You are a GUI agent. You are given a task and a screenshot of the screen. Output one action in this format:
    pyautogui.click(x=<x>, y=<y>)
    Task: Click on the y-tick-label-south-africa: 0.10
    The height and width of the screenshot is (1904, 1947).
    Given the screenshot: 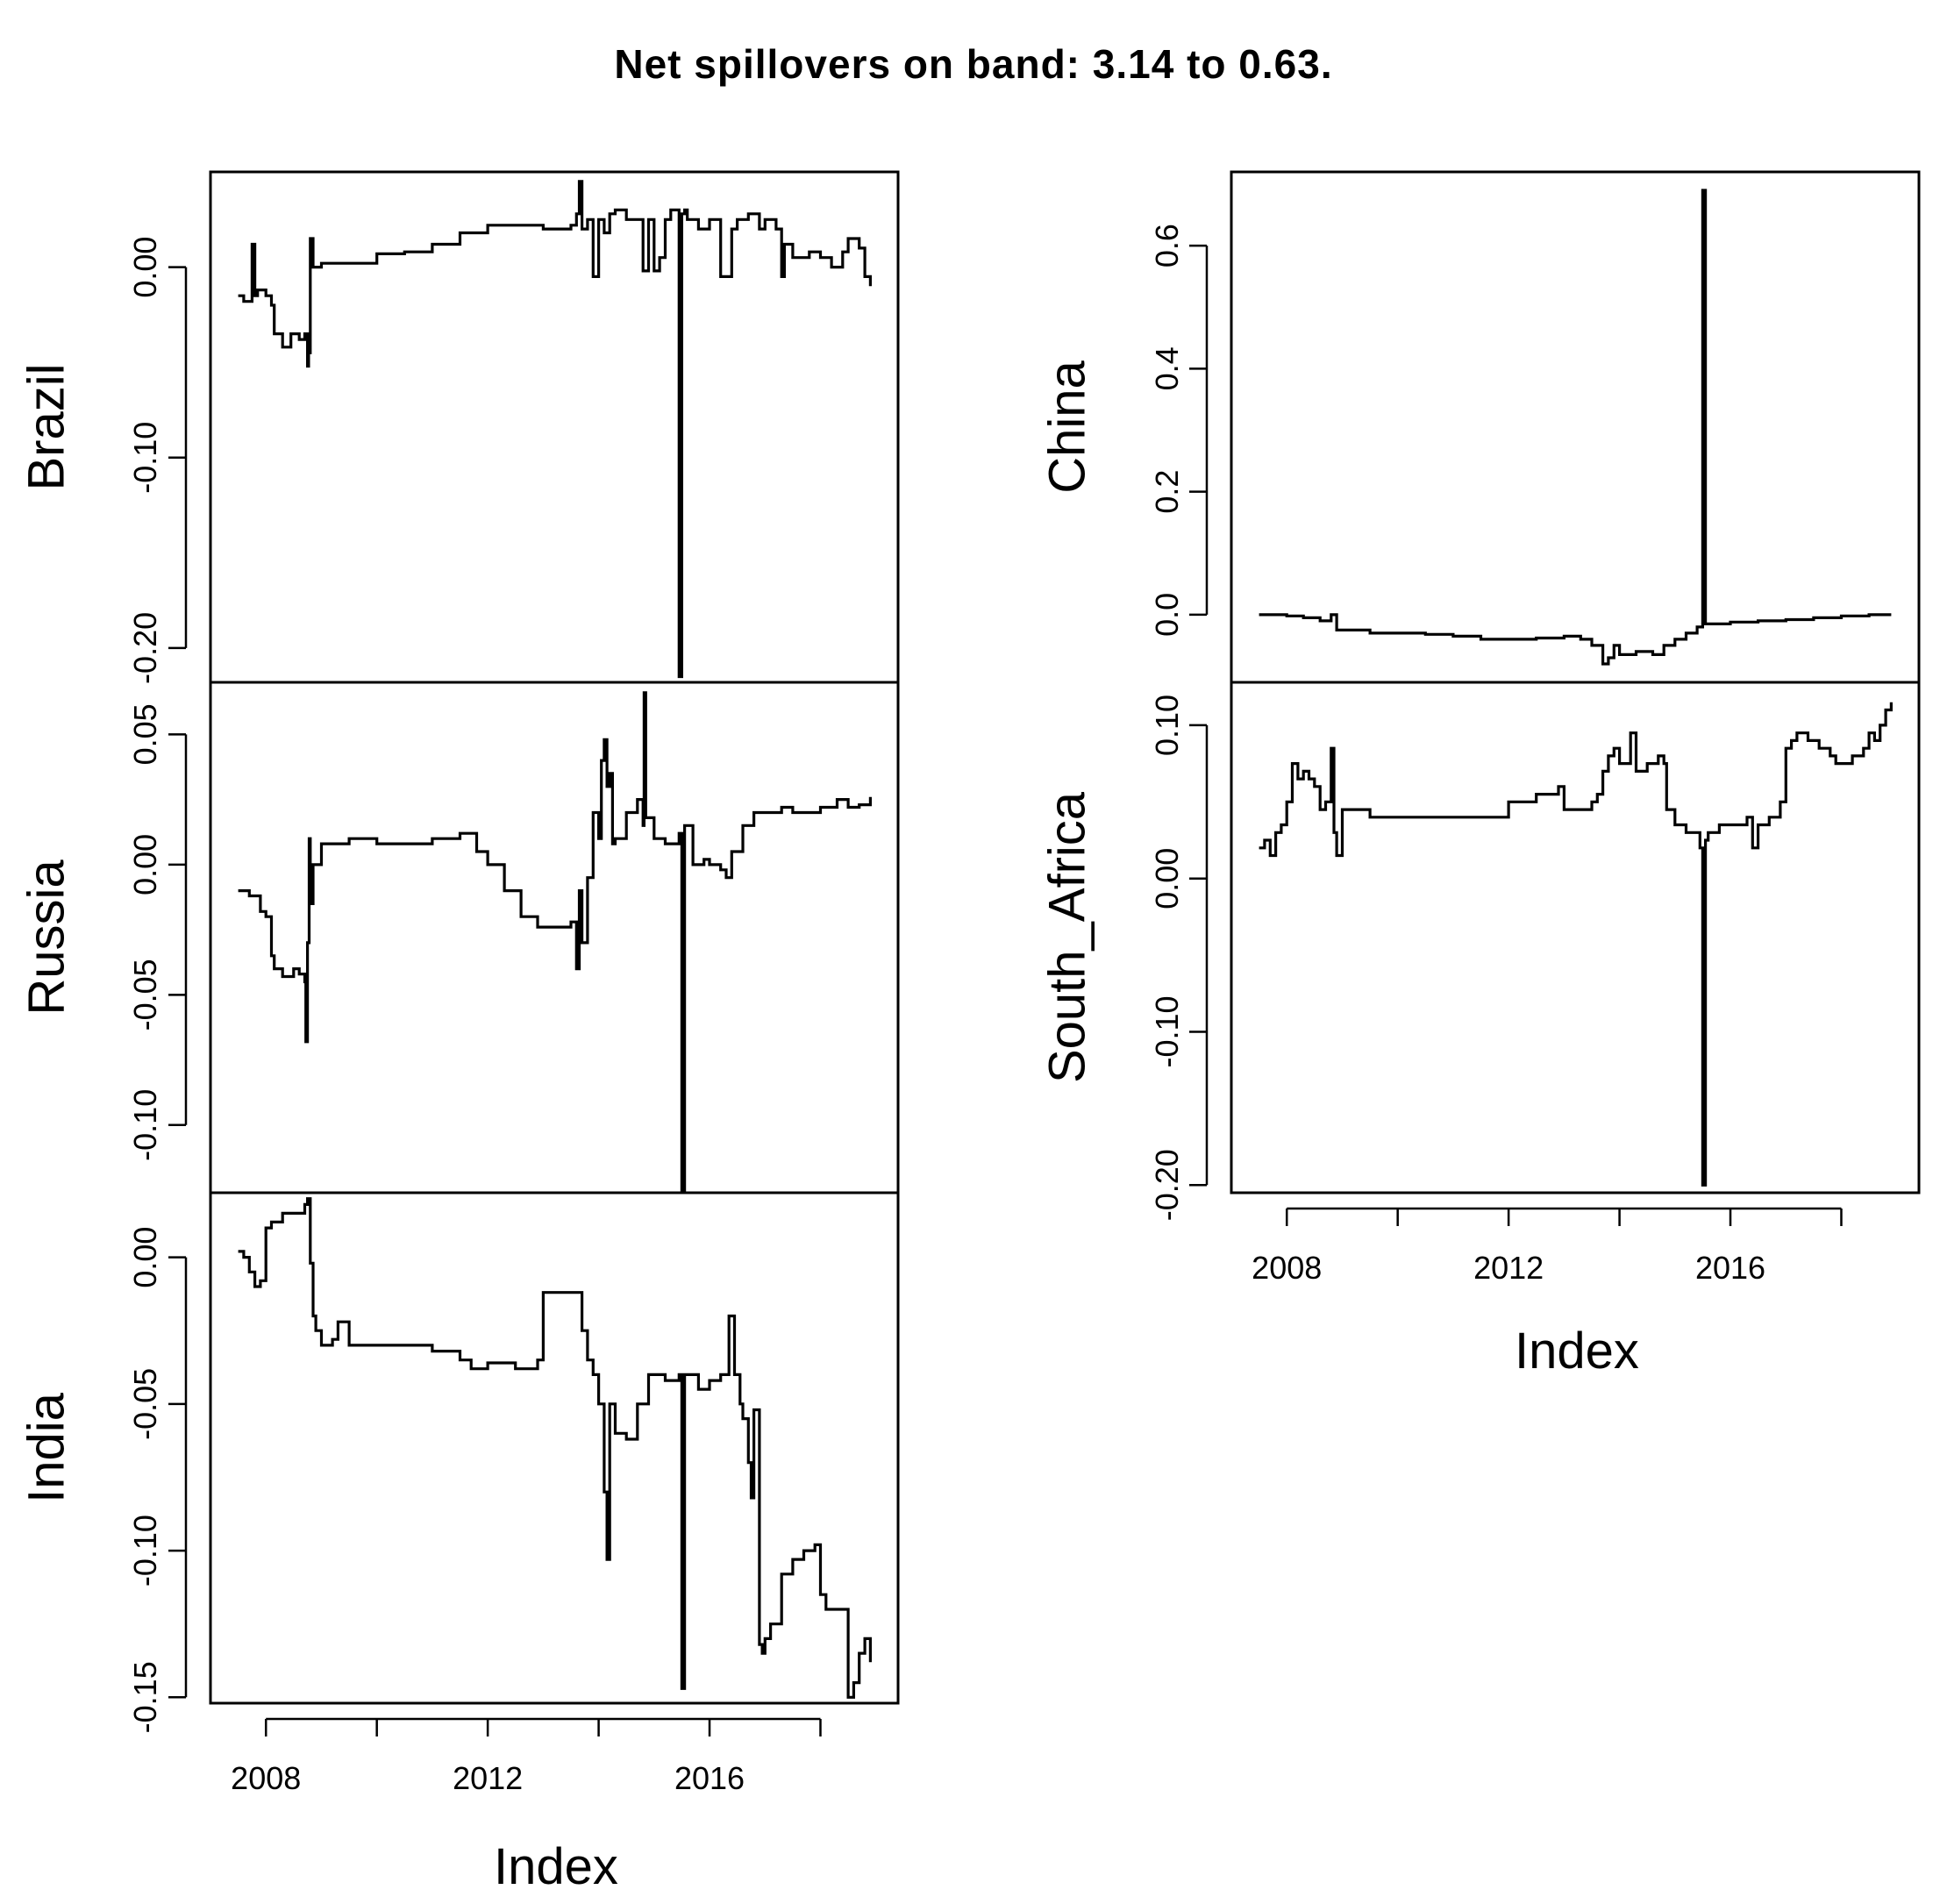 What is the action you would take?
    pyautogui.click(x=1167, y=725)
    